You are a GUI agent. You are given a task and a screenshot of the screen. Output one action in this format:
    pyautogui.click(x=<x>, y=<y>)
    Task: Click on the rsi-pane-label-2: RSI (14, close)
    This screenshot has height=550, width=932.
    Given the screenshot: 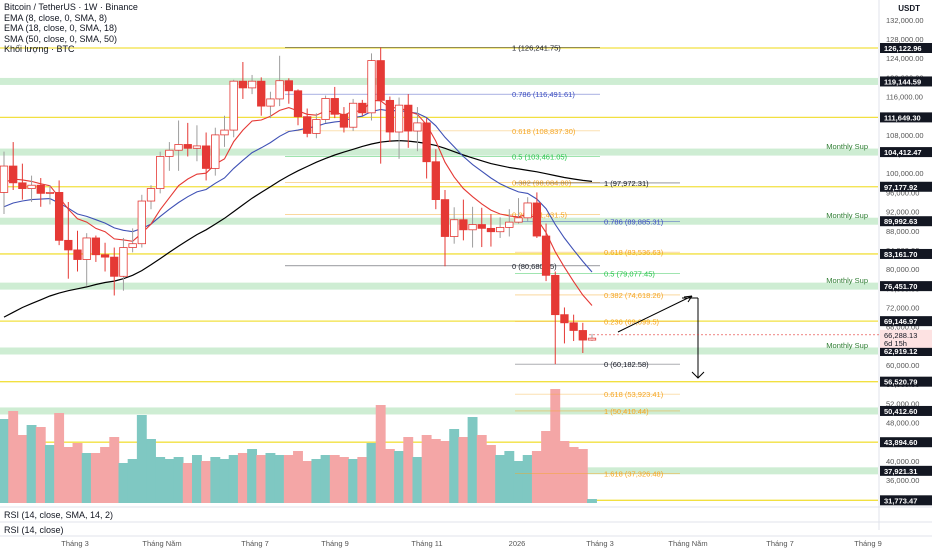 What is the action you would take?
    pyautogui.click(x=34, y=530)
    